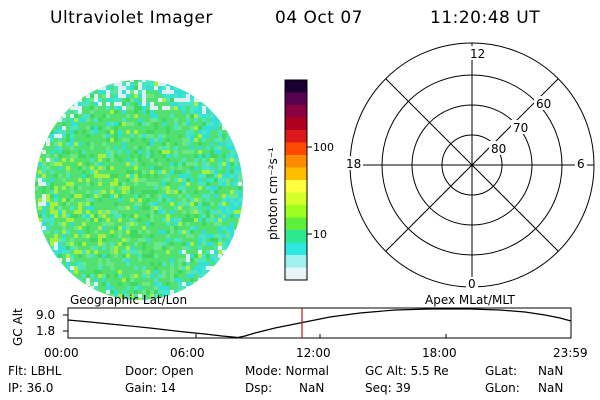 The image size is (600, 400). Describe the element at coordinates (551, 371) in the screenshot. I see `glat-value: NaN` at that location.